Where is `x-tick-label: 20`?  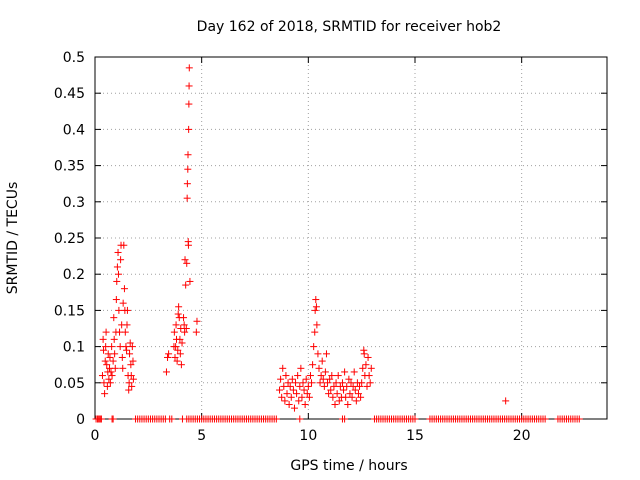 x-tick-label: 20 is located at coordinates (522, 436).